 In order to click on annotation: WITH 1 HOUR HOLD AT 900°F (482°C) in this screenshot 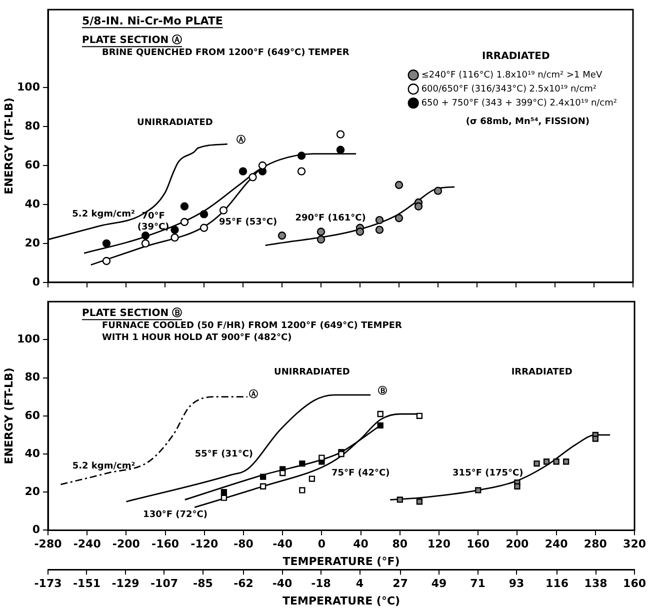, I will do `click(197, 337)`.